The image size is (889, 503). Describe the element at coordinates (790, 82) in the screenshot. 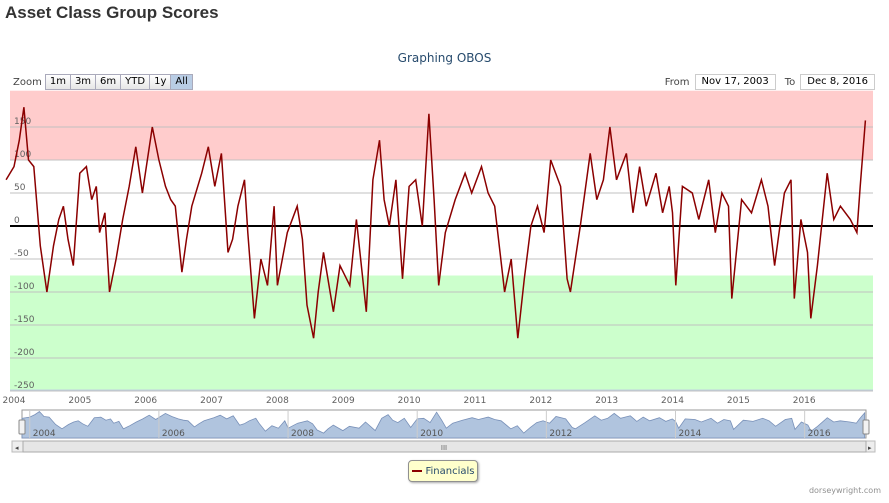

I see `to-label: To` at that location.